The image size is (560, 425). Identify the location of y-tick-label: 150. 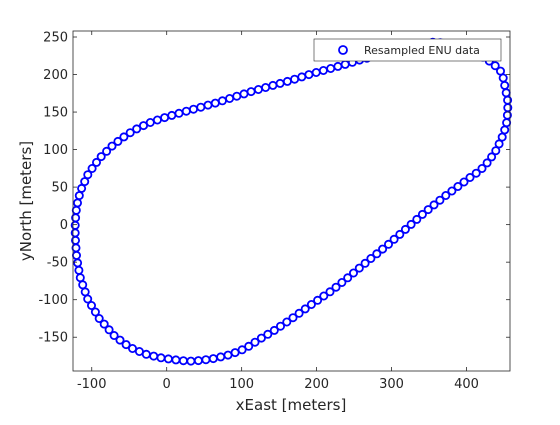
(55, 113).